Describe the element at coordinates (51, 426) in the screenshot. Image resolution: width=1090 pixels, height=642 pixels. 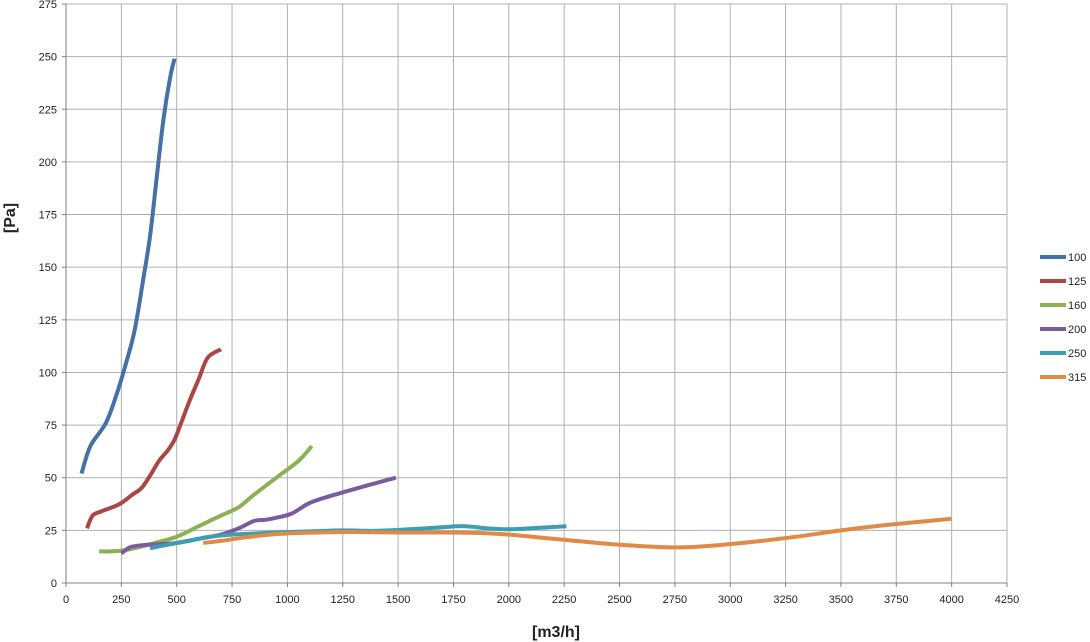
I see `y-tick-label: 75` at that location.